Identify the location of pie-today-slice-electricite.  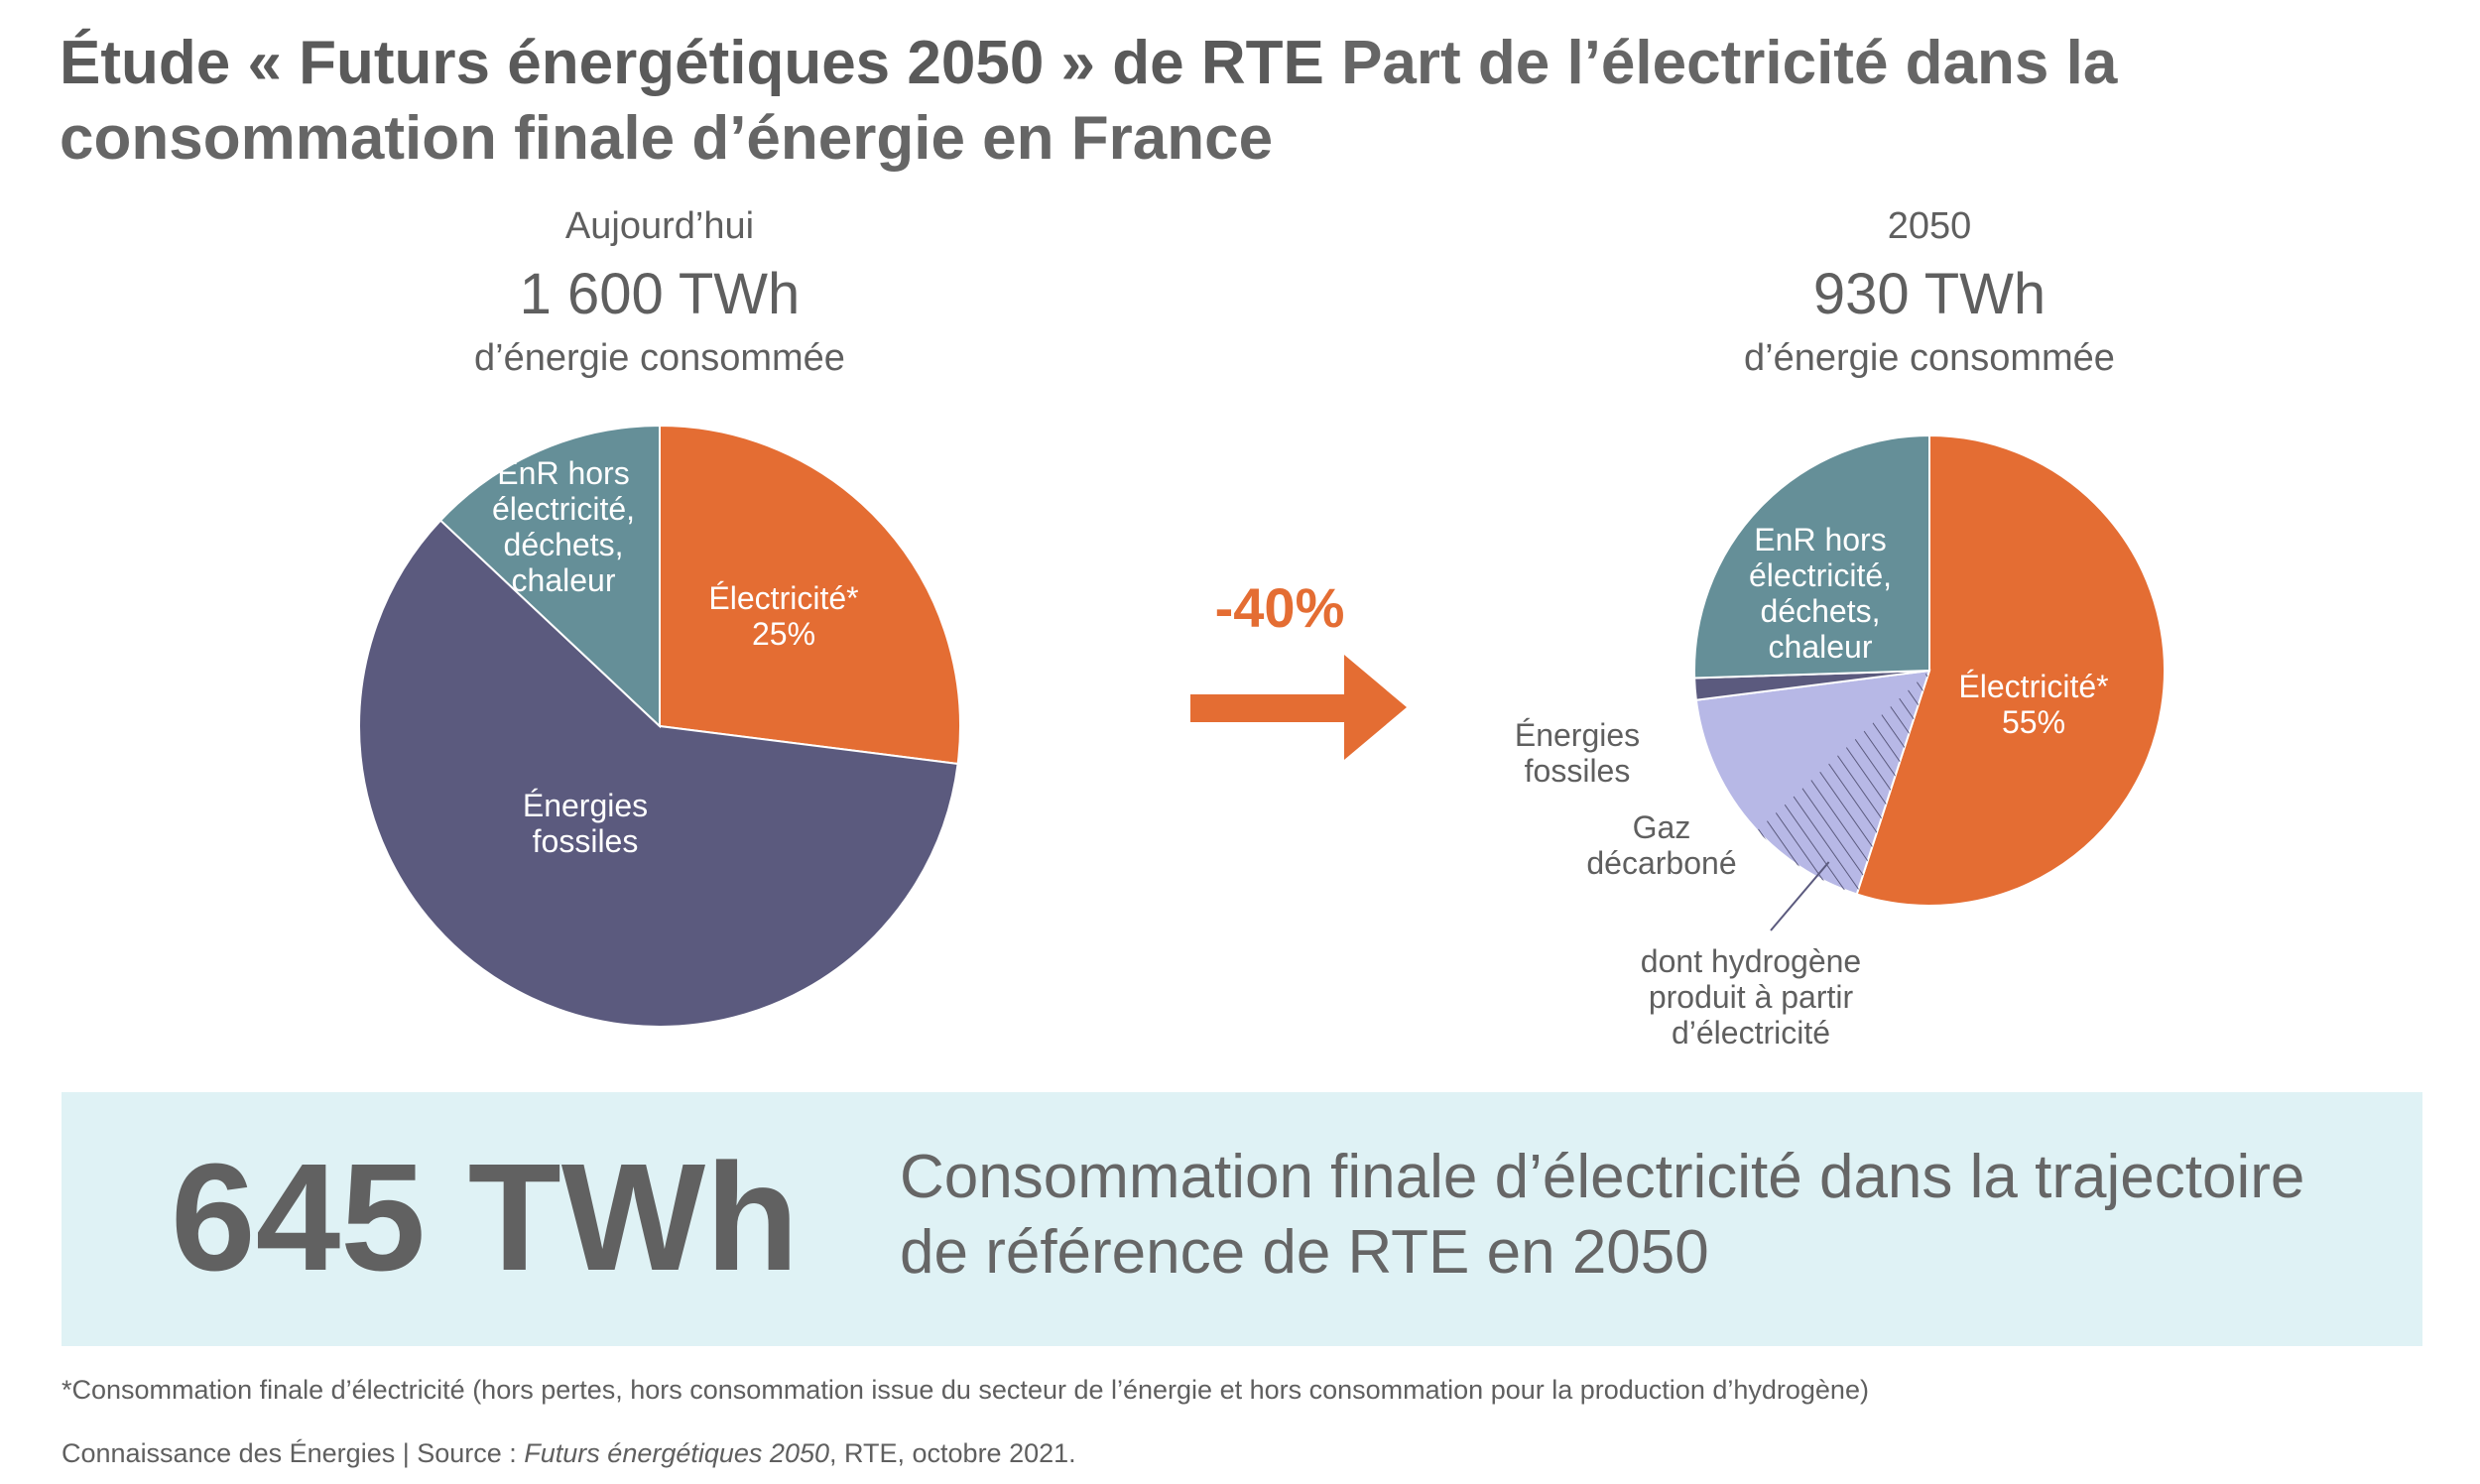
(810, 595).